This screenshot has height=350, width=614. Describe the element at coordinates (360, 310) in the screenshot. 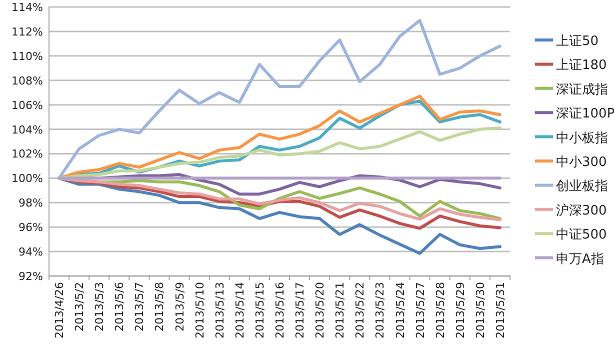

I see `x-tick-label: 2013/5/22` at that location.